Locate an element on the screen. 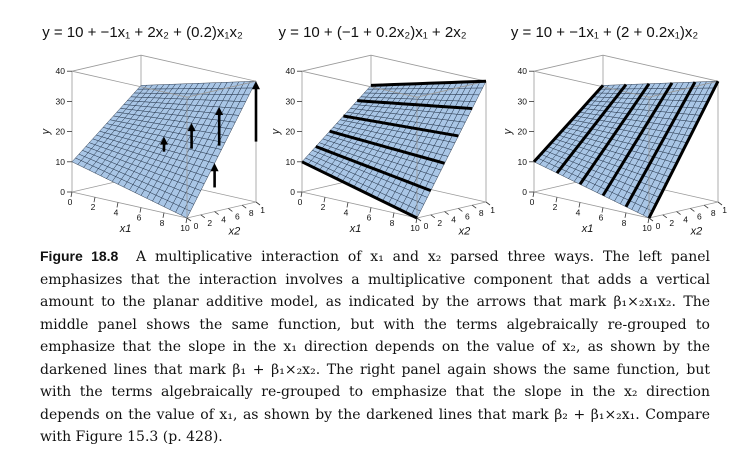  surface-plot-left: 010203040y0246810x10246810x2 is located at coordinates (152, 145).